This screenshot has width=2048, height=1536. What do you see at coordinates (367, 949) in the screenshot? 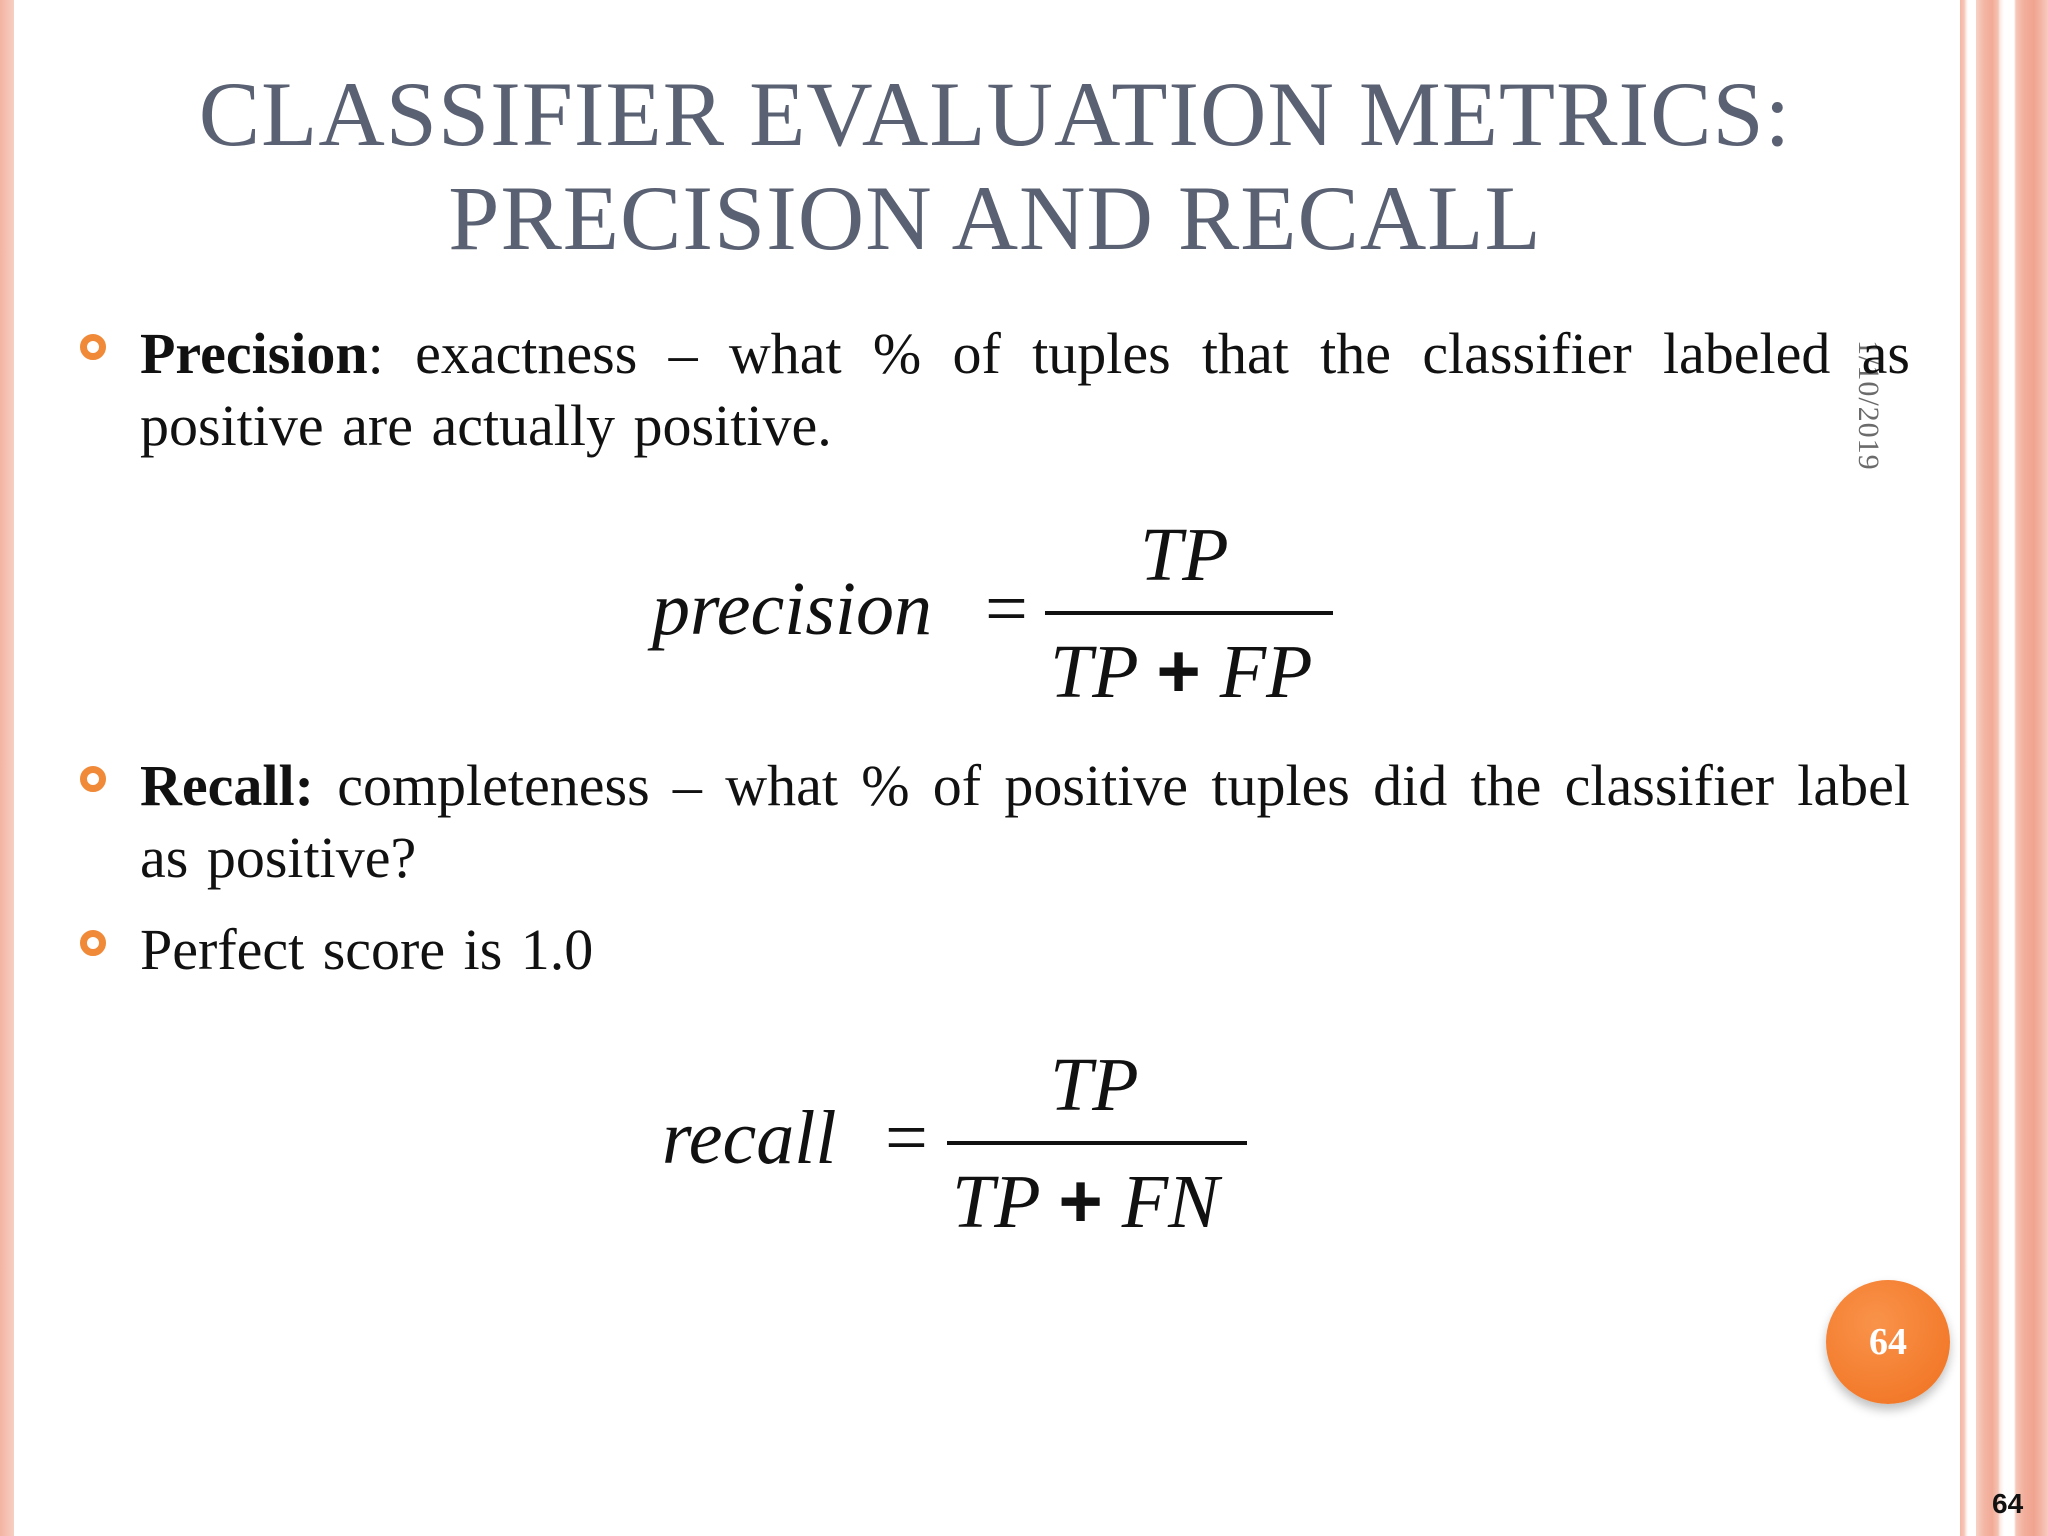
I see `bullet-body: Perfect score is 1.0` at bounding box center [367, 949].